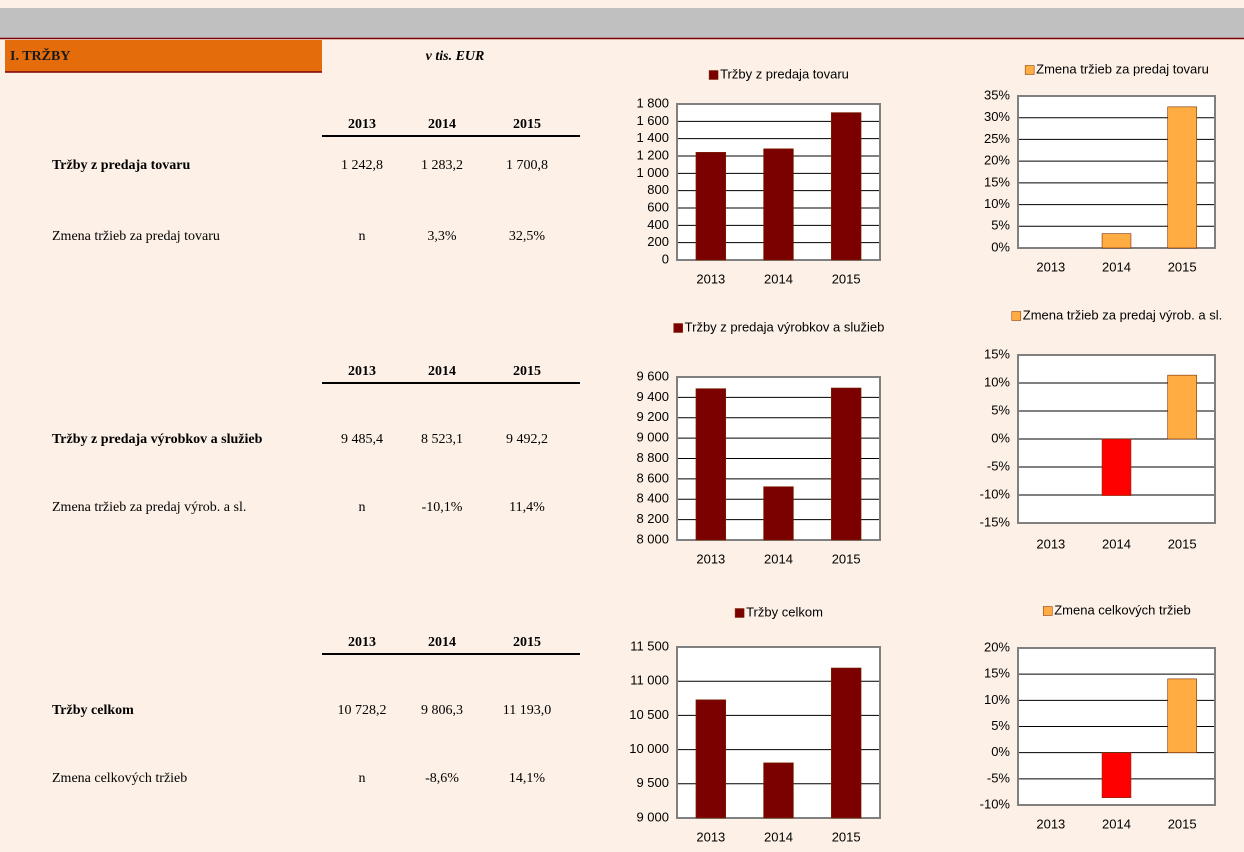 This screenshot has width=1244, height=852. What do you see at coordinates (1116, 726) in the screenshot?
I see `plot-border` at bounding box center [1116, 726].